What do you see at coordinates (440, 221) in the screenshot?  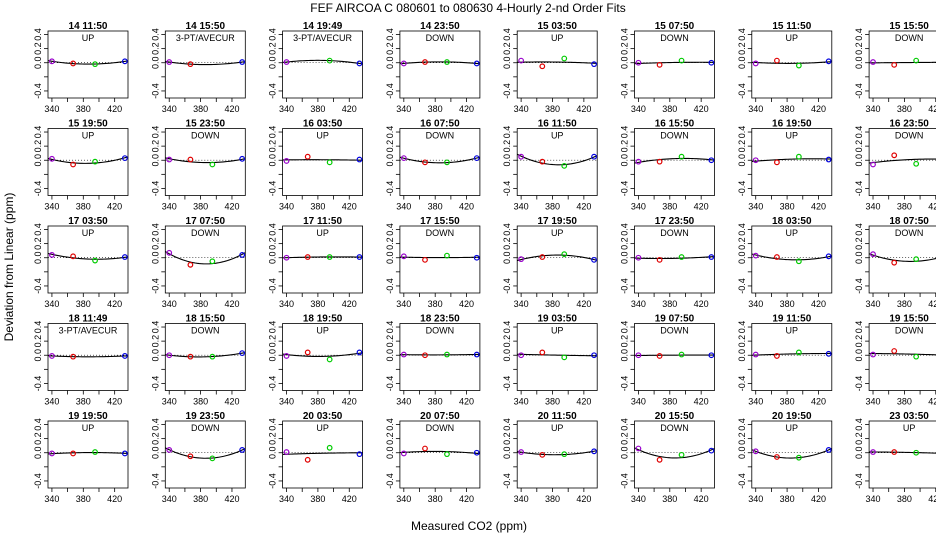 I see `panel-title: 17 15:50` at bounding box center [440, 221].